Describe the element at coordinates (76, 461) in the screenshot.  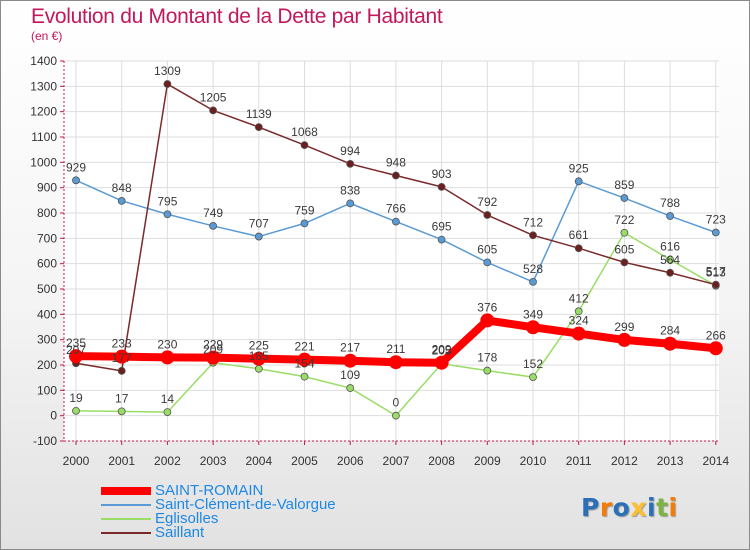
I see `x-tick-label: 2000` at that location.